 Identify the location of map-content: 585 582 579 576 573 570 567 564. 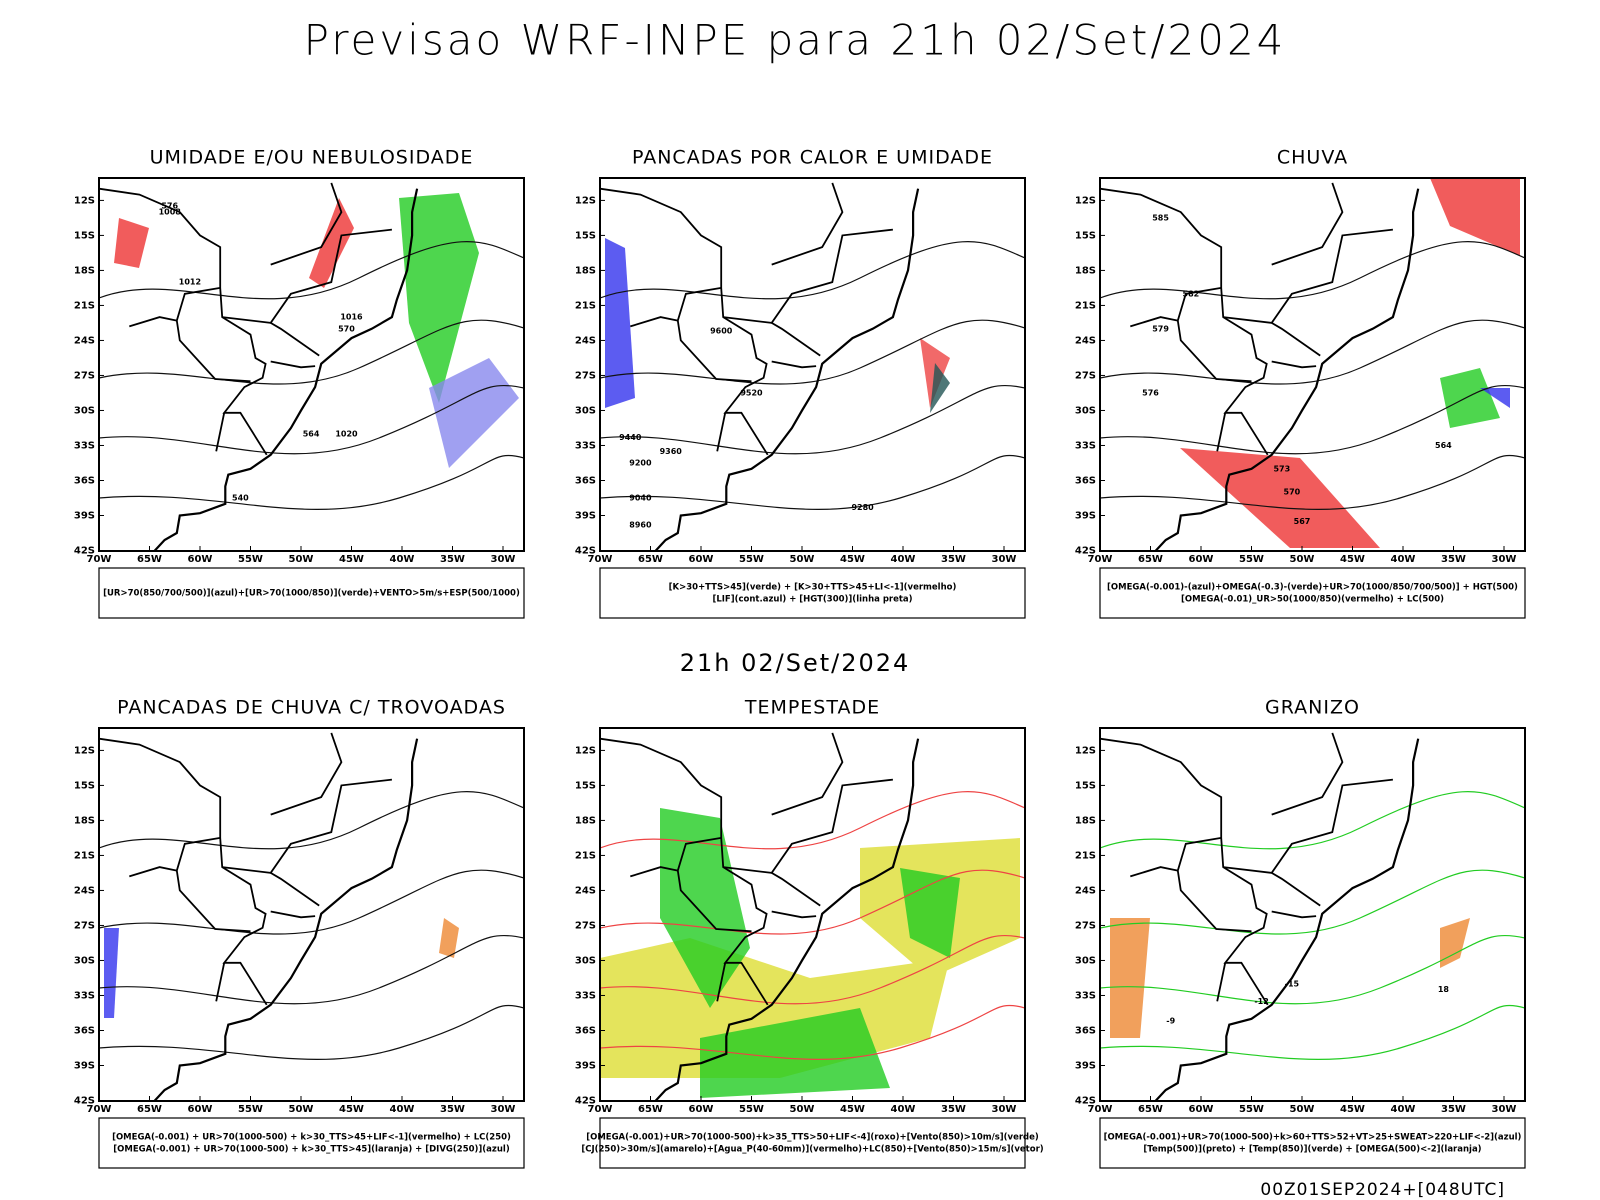
(1312, 364).